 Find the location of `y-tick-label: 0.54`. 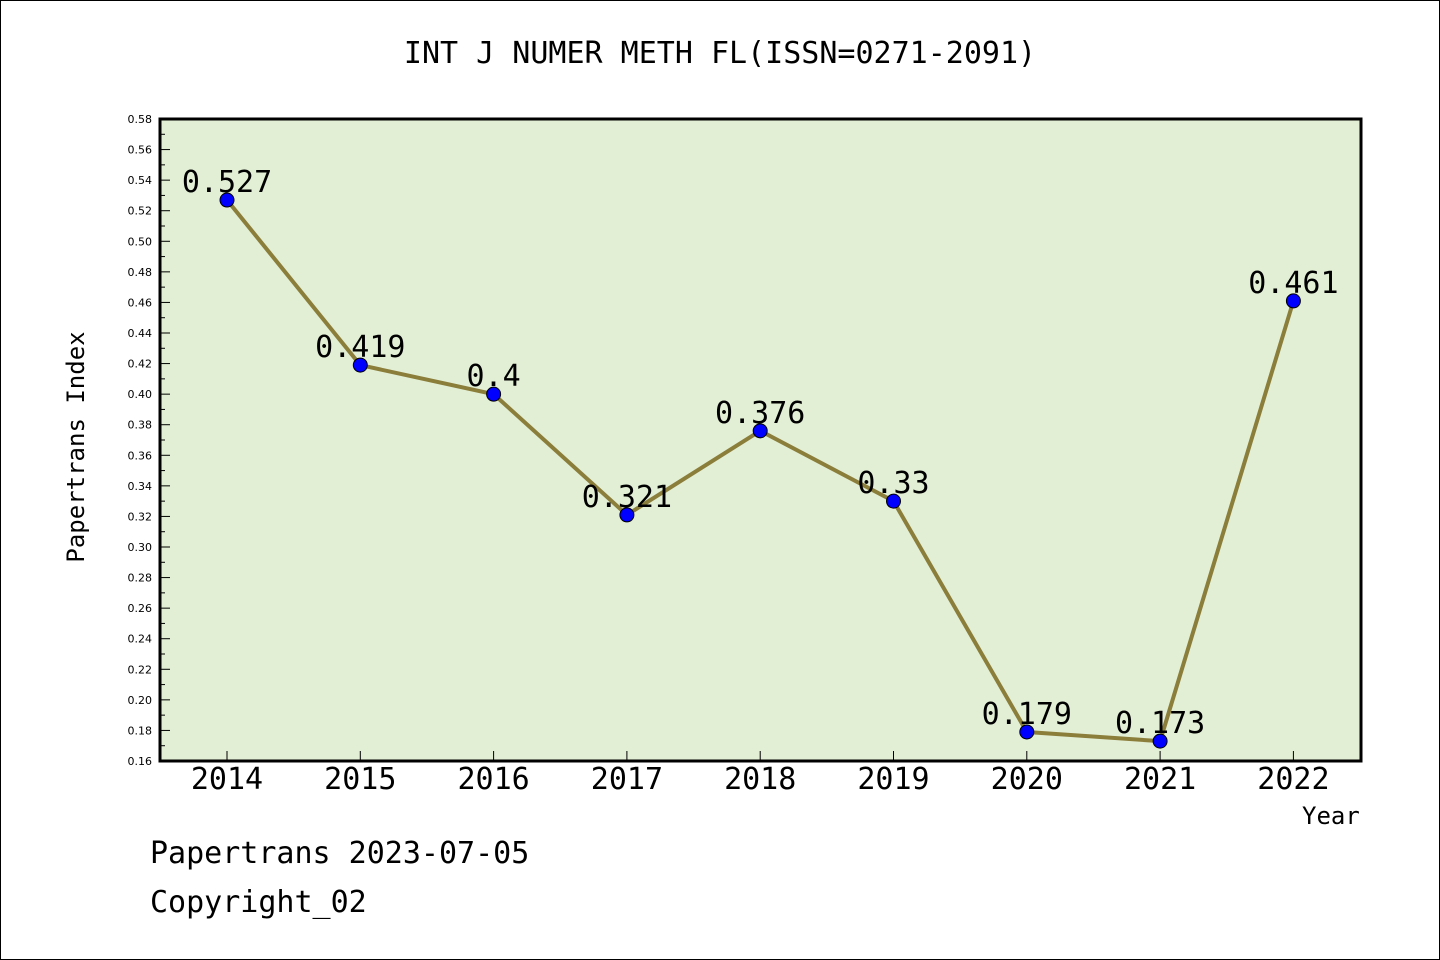

y-tick-label: 0.54 is located at coordinates (140, 180).